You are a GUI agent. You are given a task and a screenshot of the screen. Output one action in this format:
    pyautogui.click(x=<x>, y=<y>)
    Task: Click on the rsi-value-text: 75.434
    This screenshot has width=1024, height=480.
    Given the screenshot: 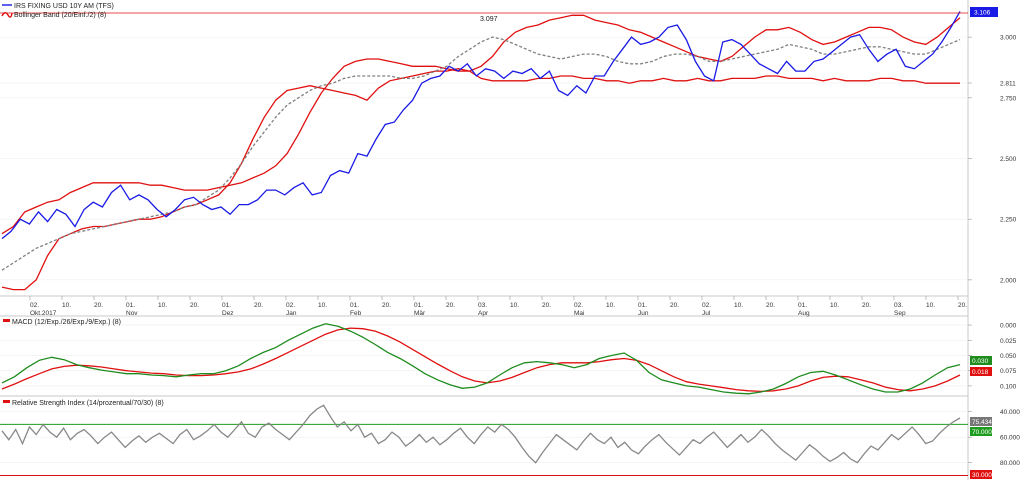 What is the action you would take?
    pyautogui.click(x=982, y=422)
    